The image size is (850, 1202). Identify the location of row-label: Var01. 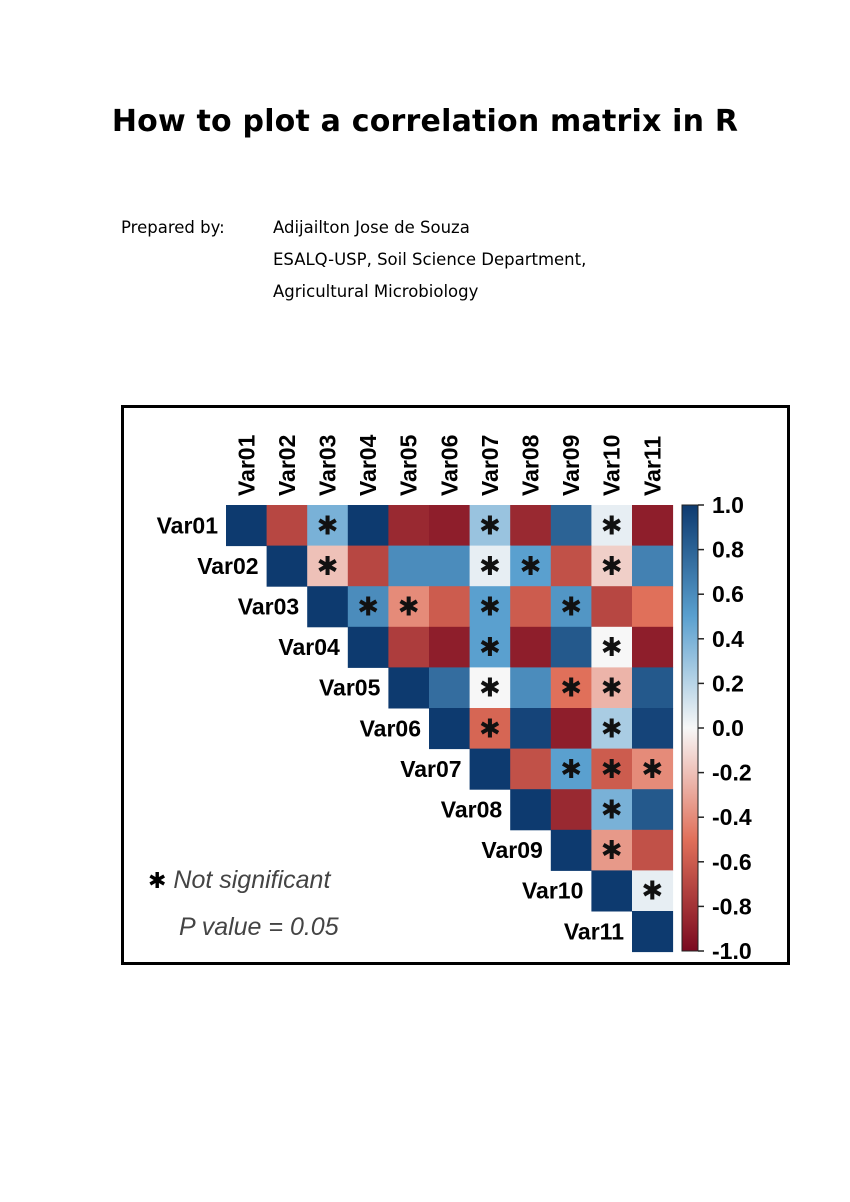
(188, 525).